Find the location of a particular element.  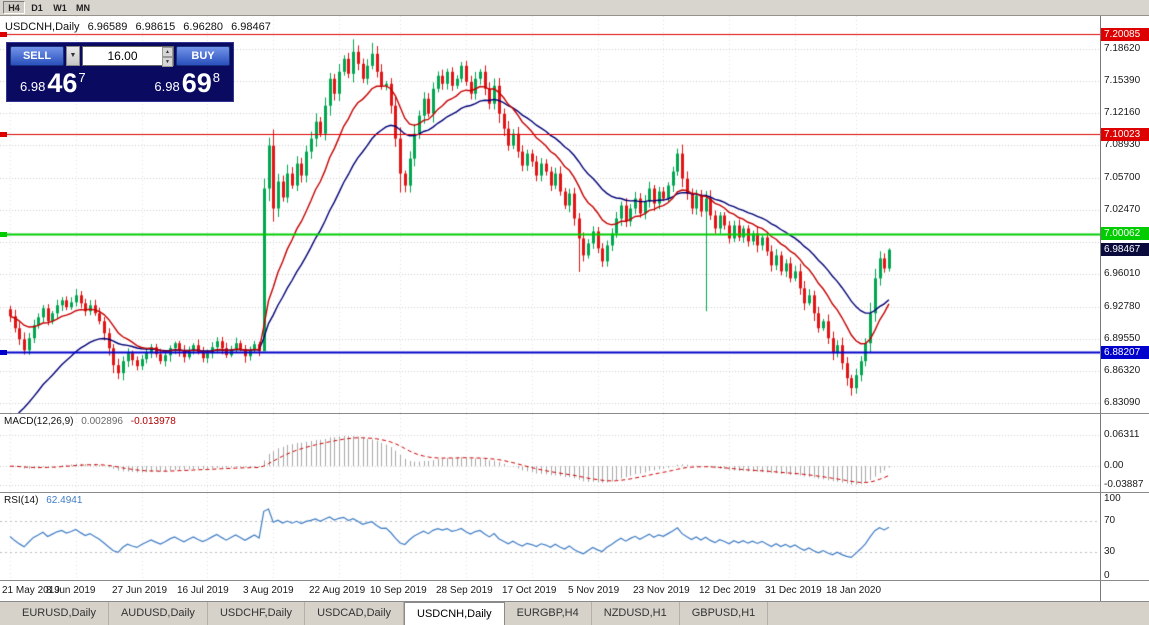

price-tick-label: 6.89550 is located at coordinates (1122, 338).